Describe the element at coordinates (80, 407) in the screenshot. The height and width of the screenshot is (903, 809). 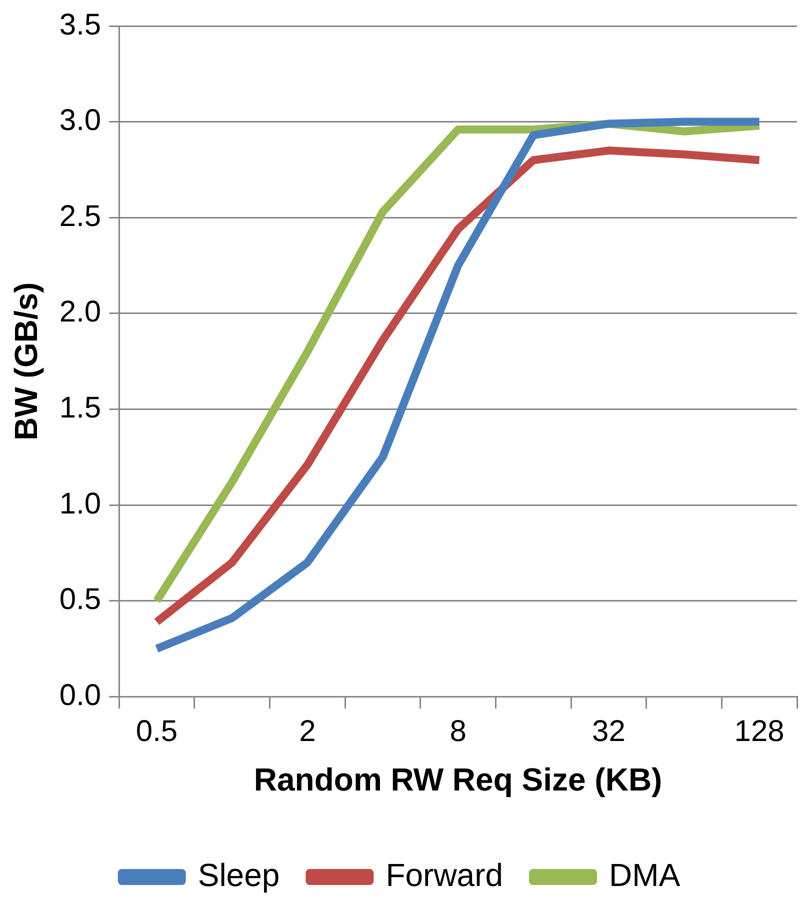
I see `y-tick-label: 1.5` at that location.